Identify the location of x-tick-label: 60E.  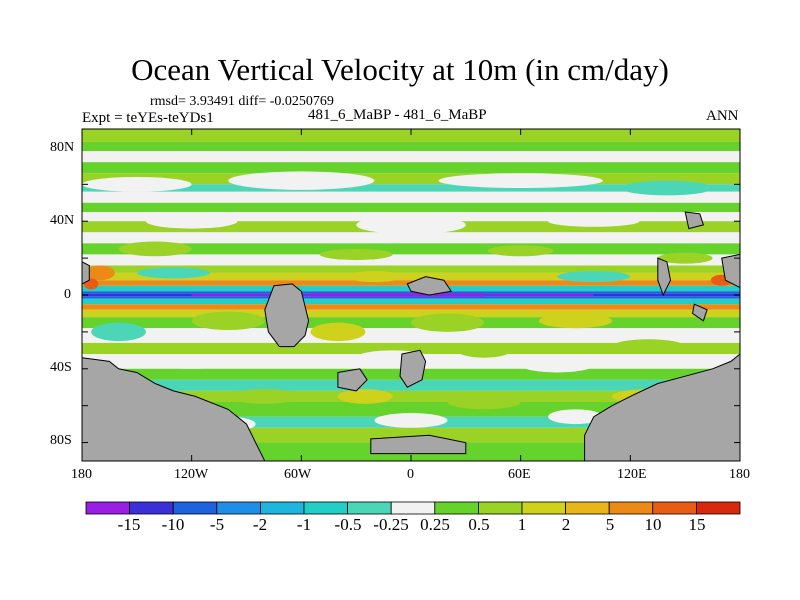
(519, 474).